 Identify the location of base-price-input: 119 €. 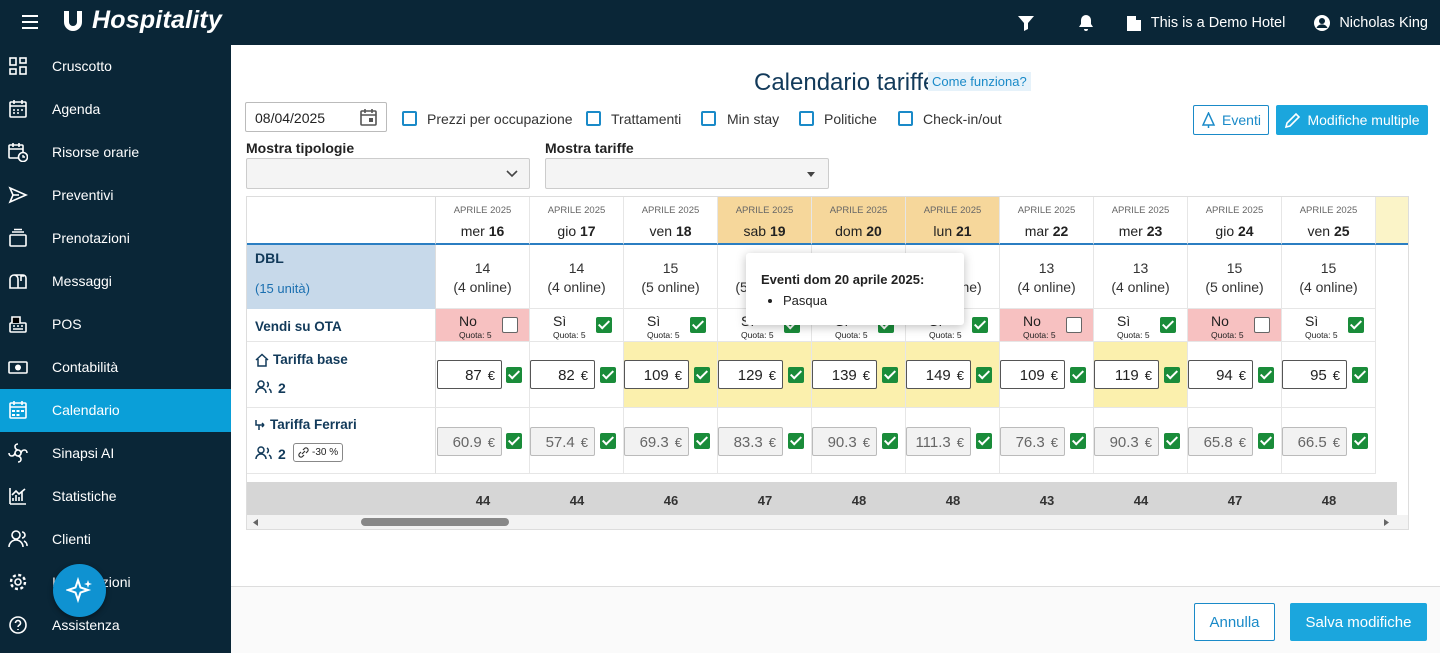
(1126, 374).